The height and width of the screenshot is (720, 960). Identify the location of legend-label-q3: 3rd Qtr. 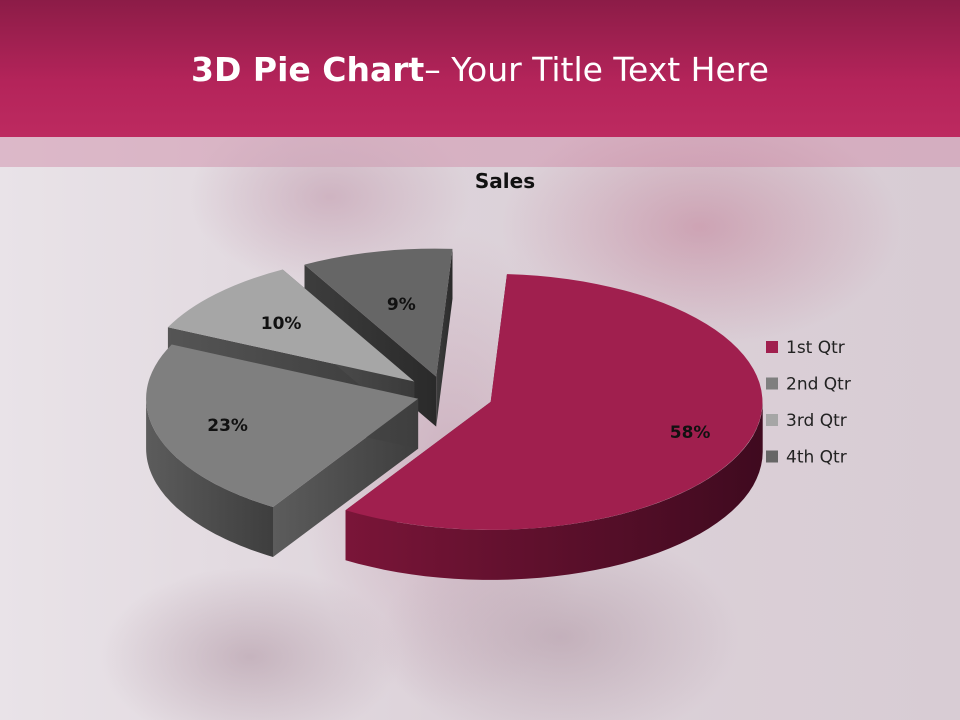
(816, 421).